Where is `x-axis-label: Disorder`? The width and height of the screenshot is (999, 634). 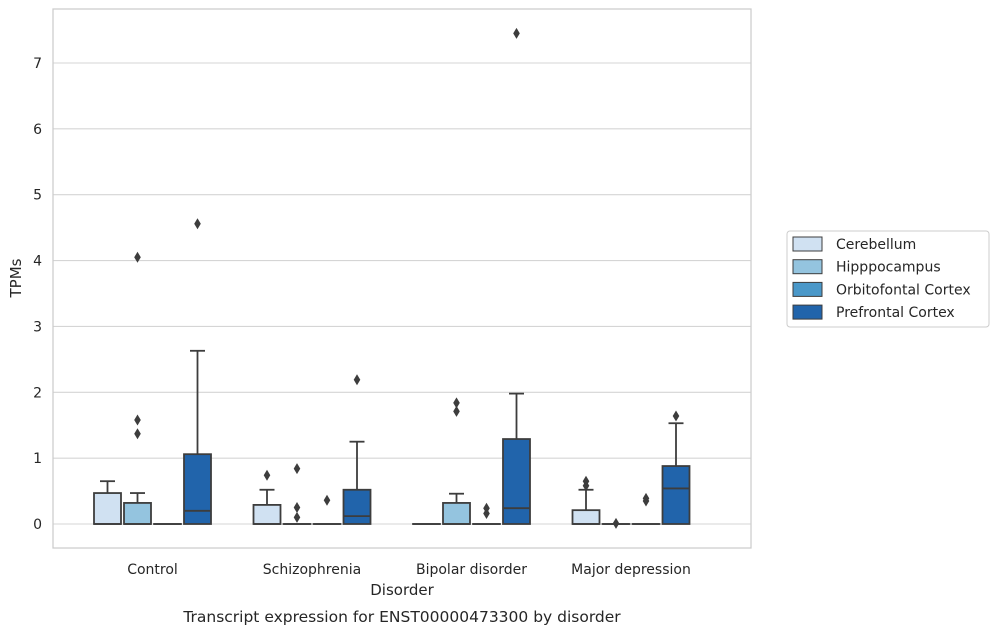 x-axis-label: Disorder is located at coordinates (402, 590).